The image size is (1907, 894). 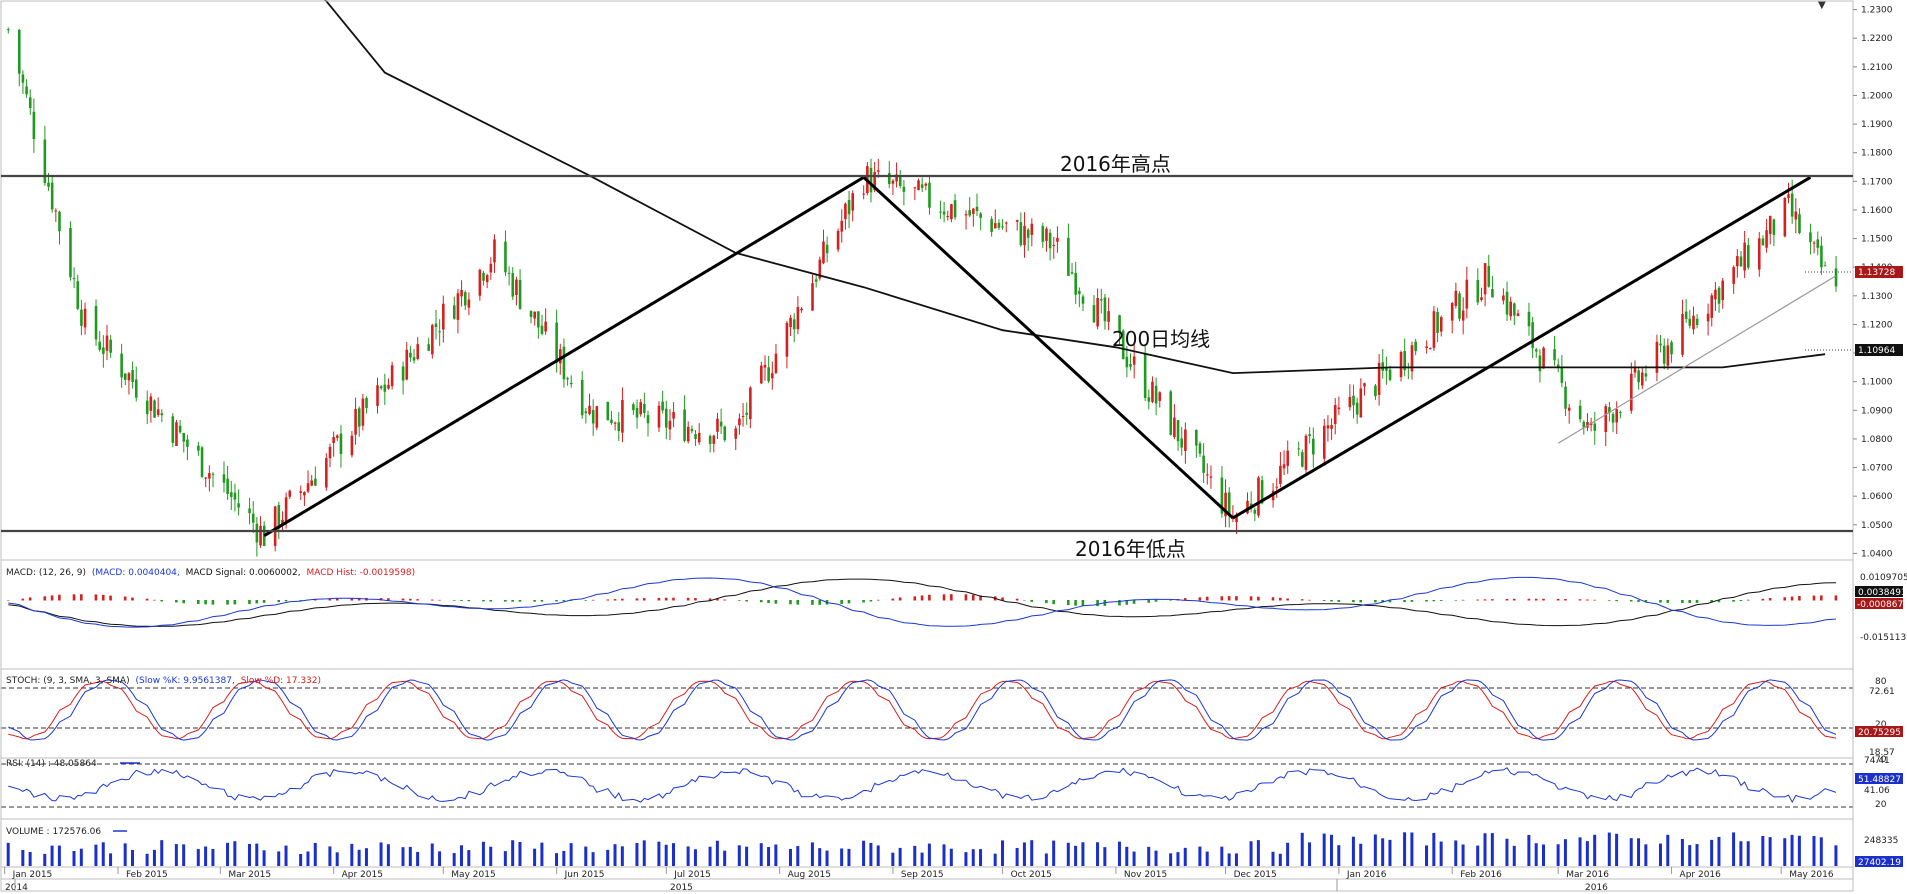 I want to click on svg-text: 72.61, so click(x=1882, y=692).